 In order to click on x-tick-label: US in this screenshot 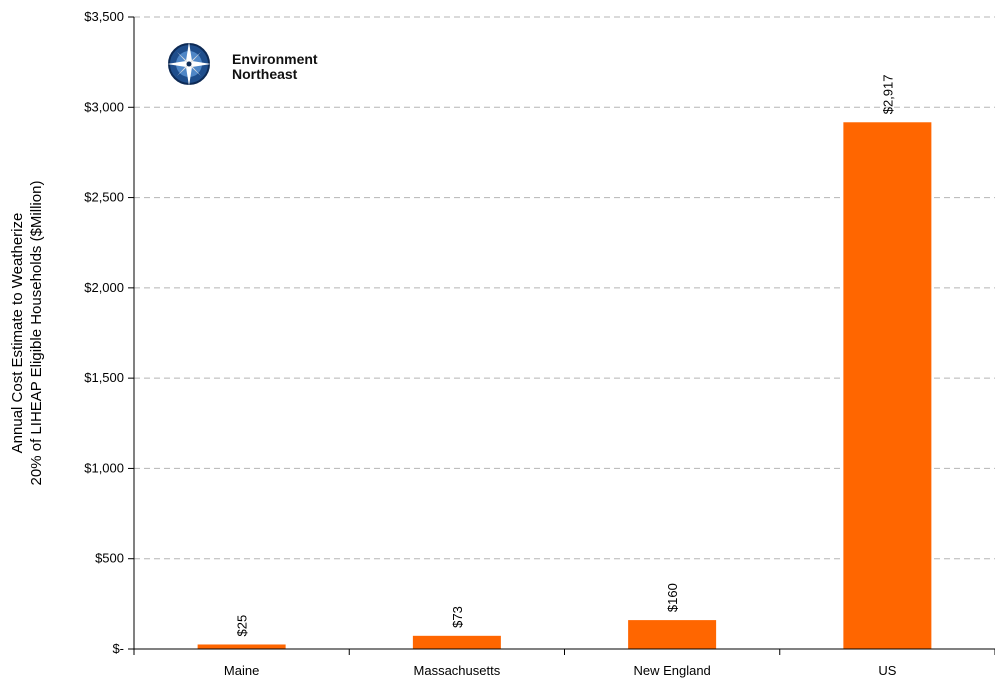, I will do `click(887, 670)`.